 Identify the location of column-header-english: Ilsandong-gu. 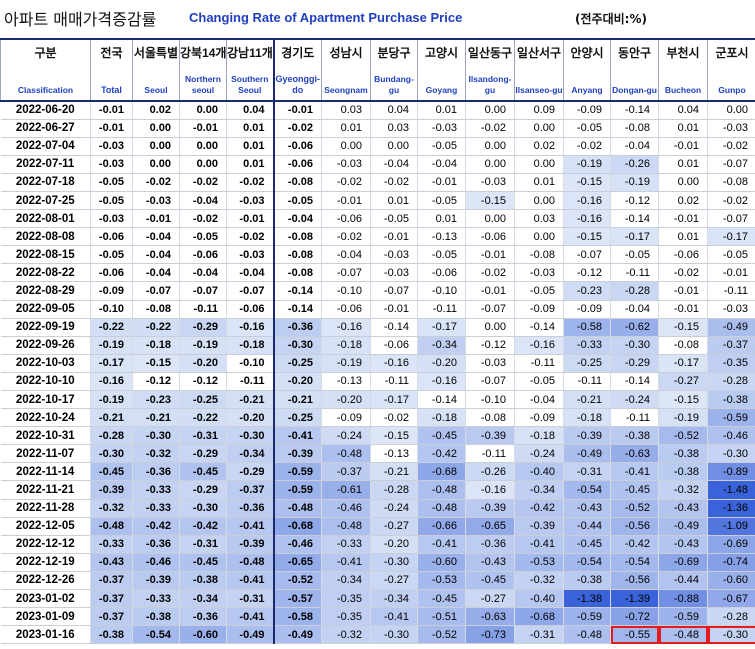
(490, 84).